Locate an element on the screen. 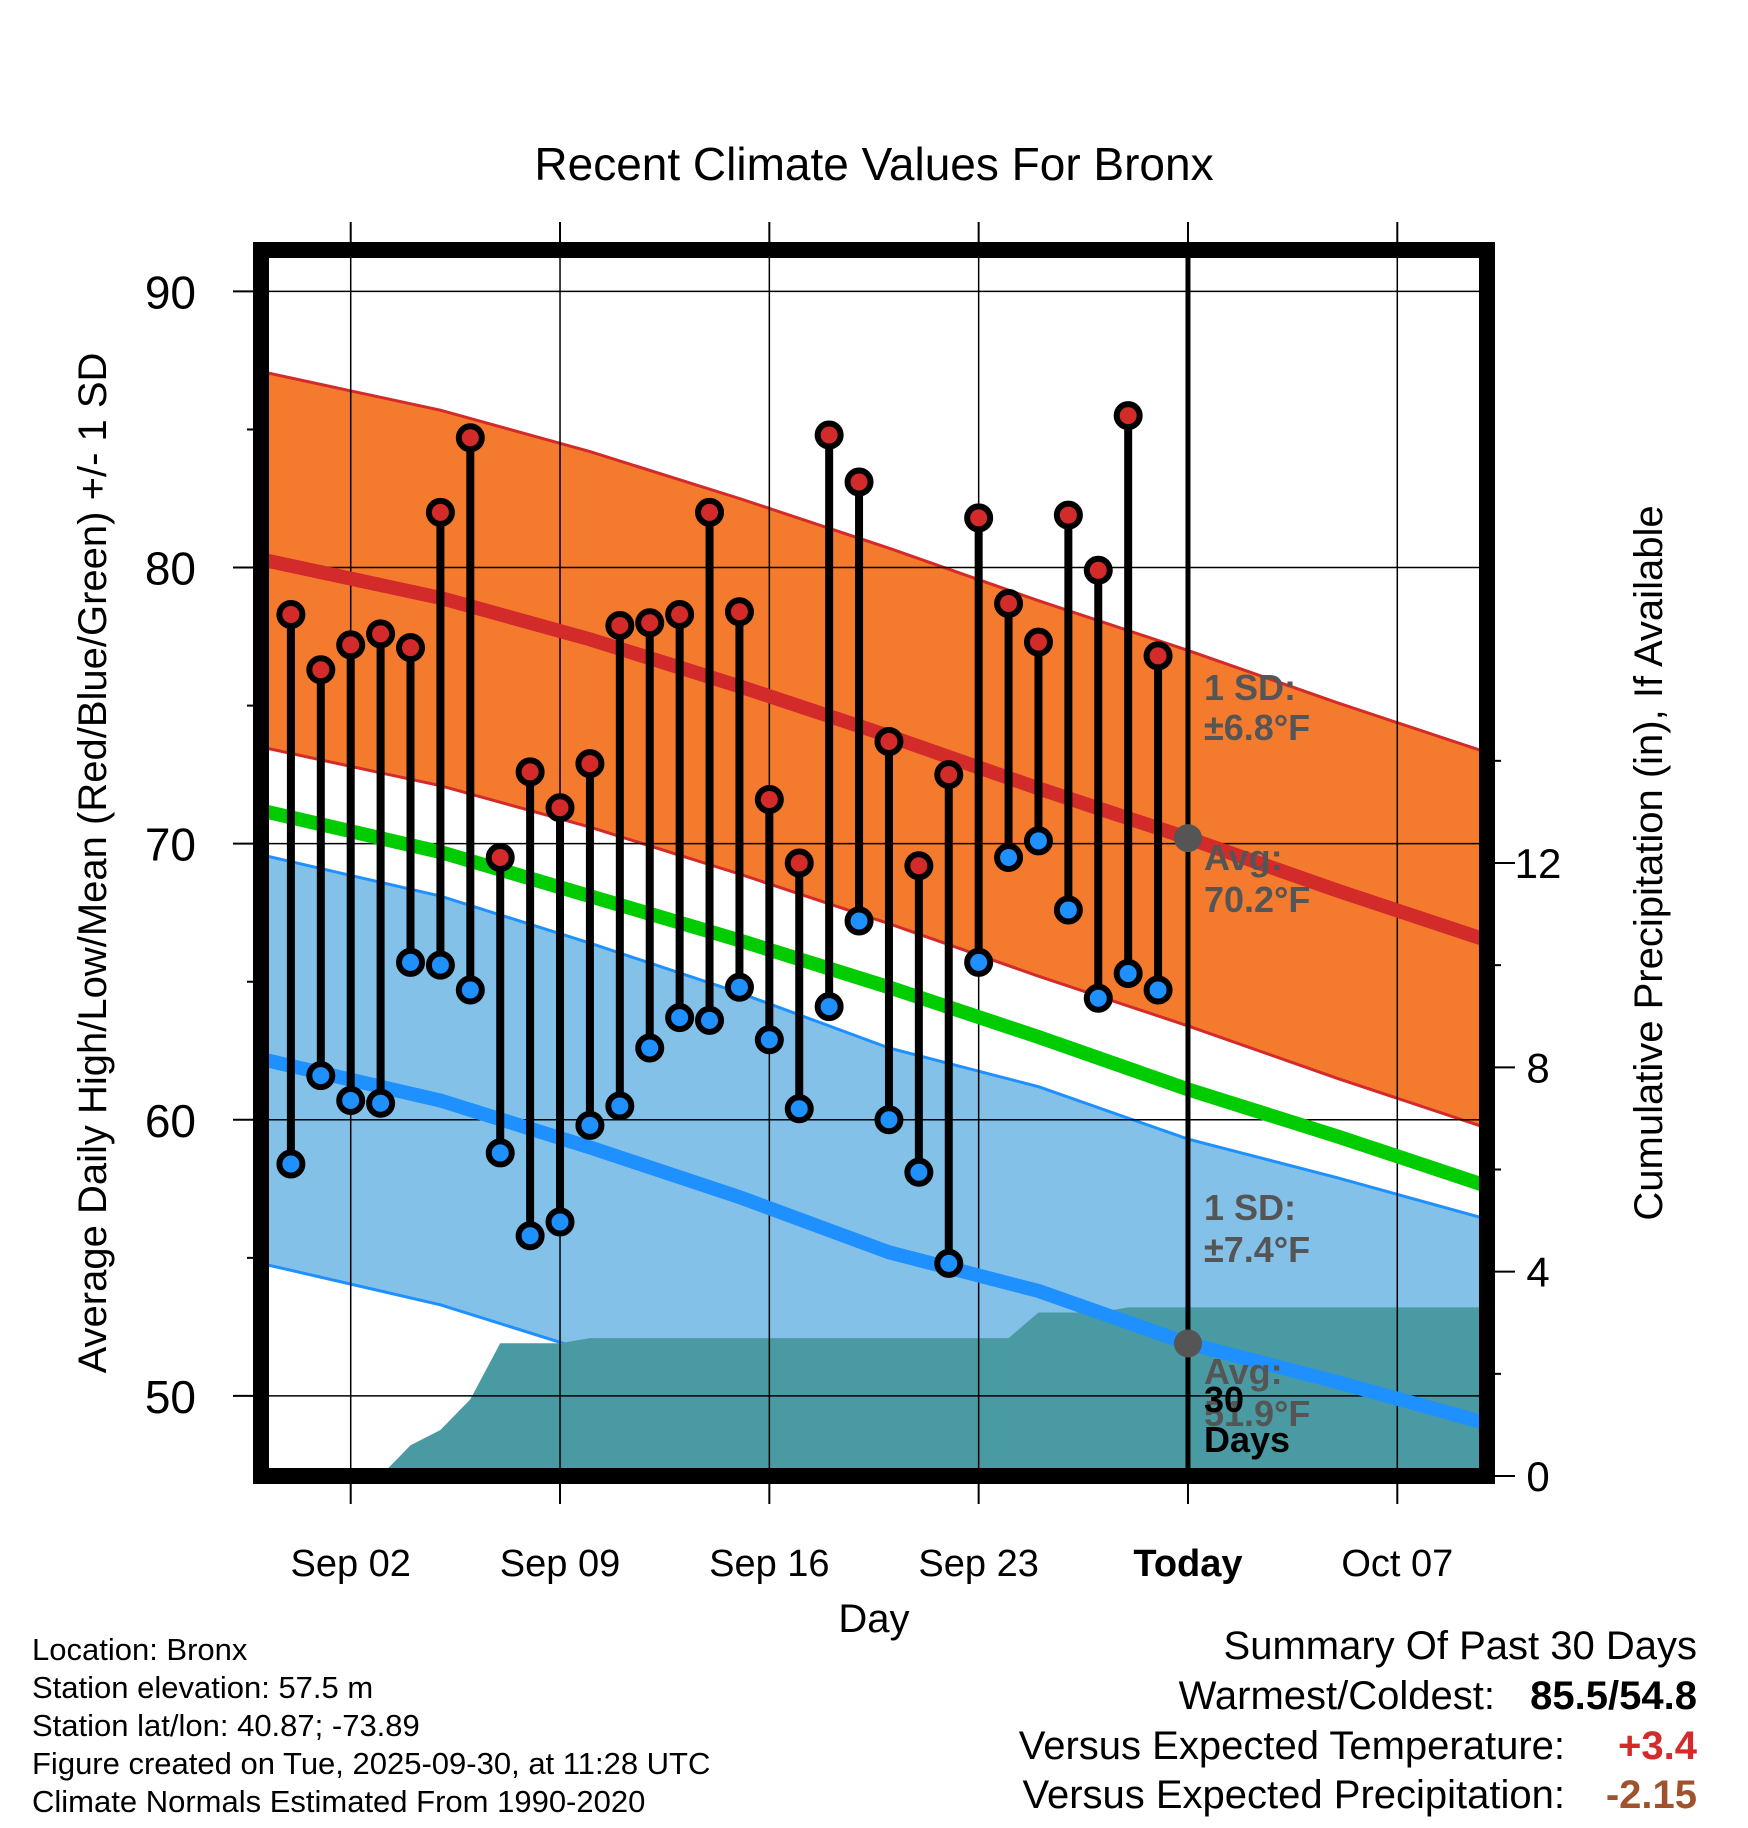 The width and height of the screenshot is (1748, 1828). warmest-coldest-value: 85.5/54.8 is located at coordinates (1613, 1696).